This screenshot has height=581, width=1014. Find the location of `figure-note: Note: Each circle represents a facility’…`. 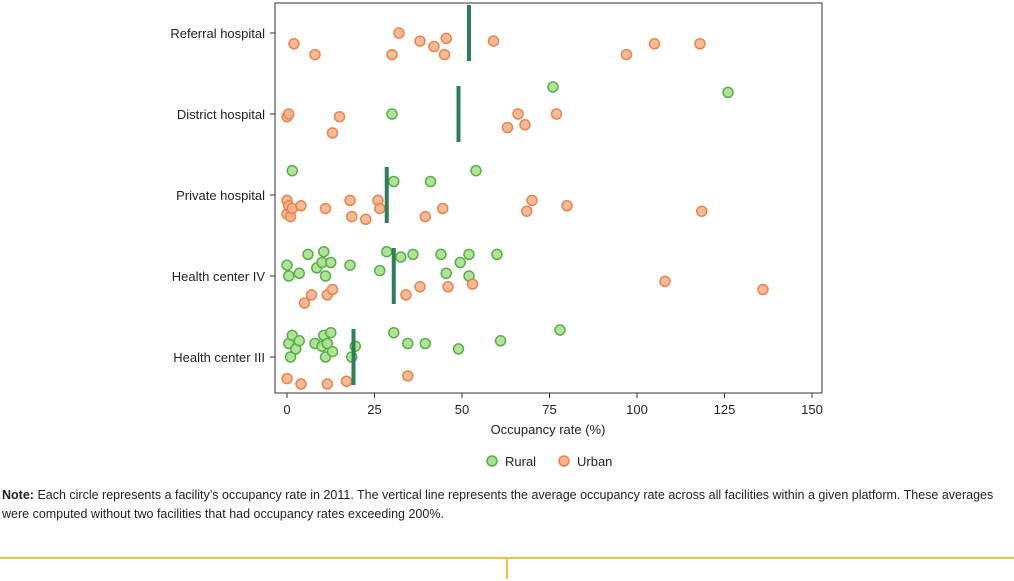

figure-note: Note: Each circle represents a facility’… is located at coordinates (504, 505).